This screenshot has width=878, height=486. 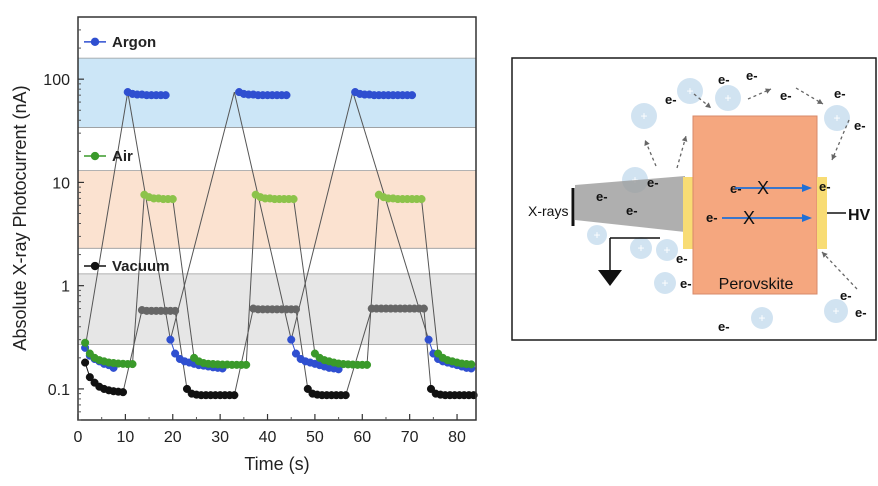 I want to click on blocked-mark-upper: X, so click(x=763, y=188).